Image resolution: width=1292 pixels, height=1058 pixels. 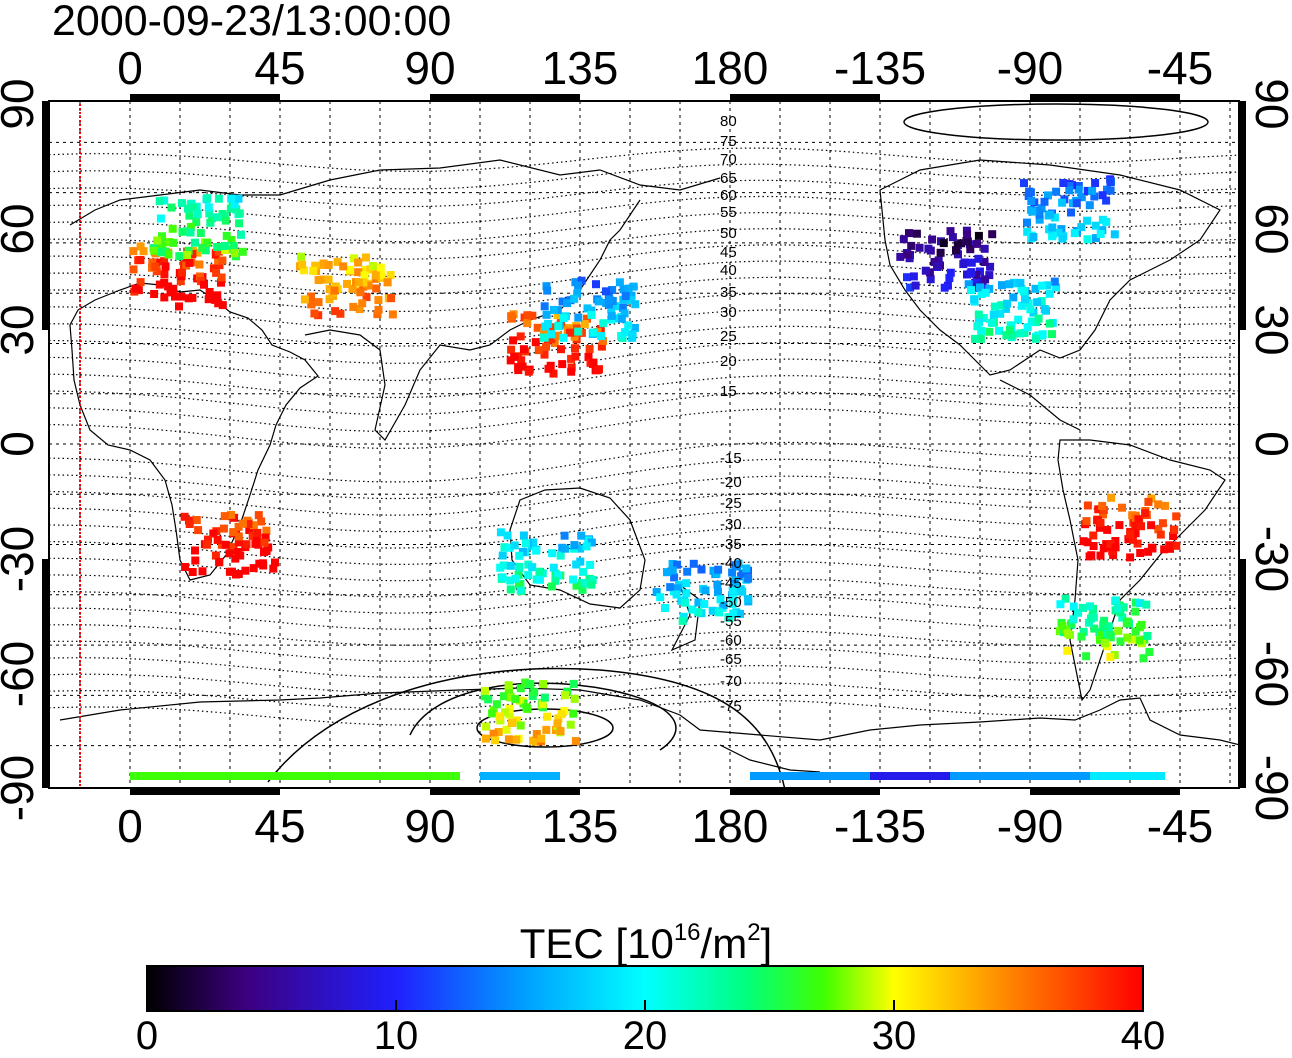 What do you see at coordinates (1269, 788) in the screenshot?
I see `lat-tick-label: -90` at bounding box center [1269, 788].